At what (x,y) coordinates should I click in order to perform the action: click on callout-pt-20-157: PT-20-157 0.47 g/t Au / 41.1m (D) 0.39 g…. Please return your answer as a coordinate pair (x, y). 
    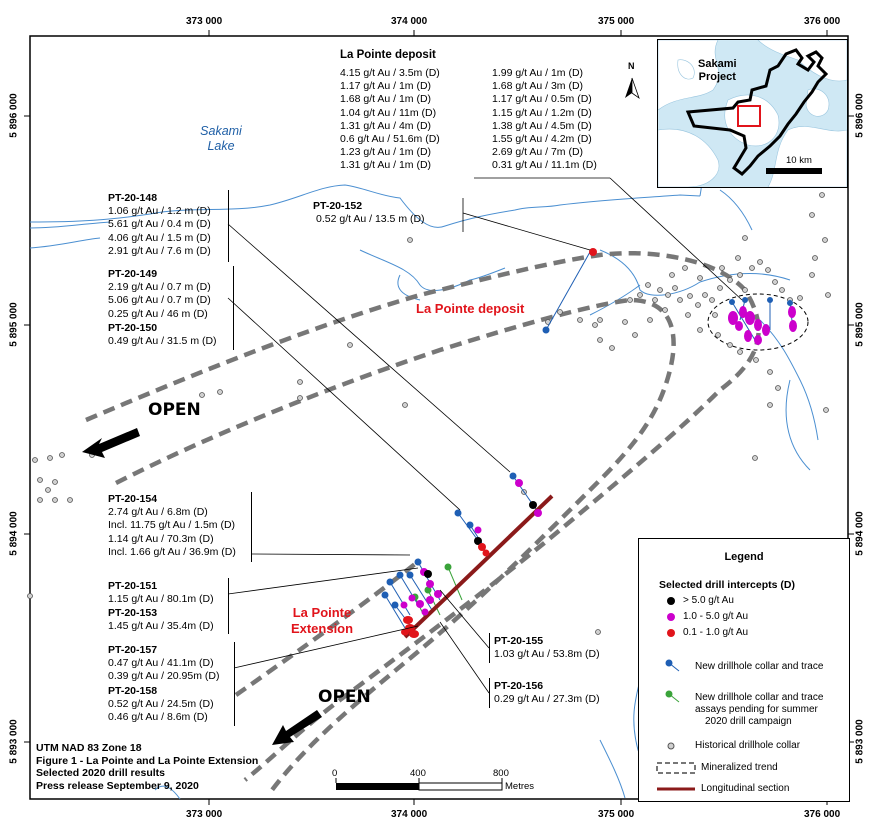
    Looking at the image, I should click on (163, 664).